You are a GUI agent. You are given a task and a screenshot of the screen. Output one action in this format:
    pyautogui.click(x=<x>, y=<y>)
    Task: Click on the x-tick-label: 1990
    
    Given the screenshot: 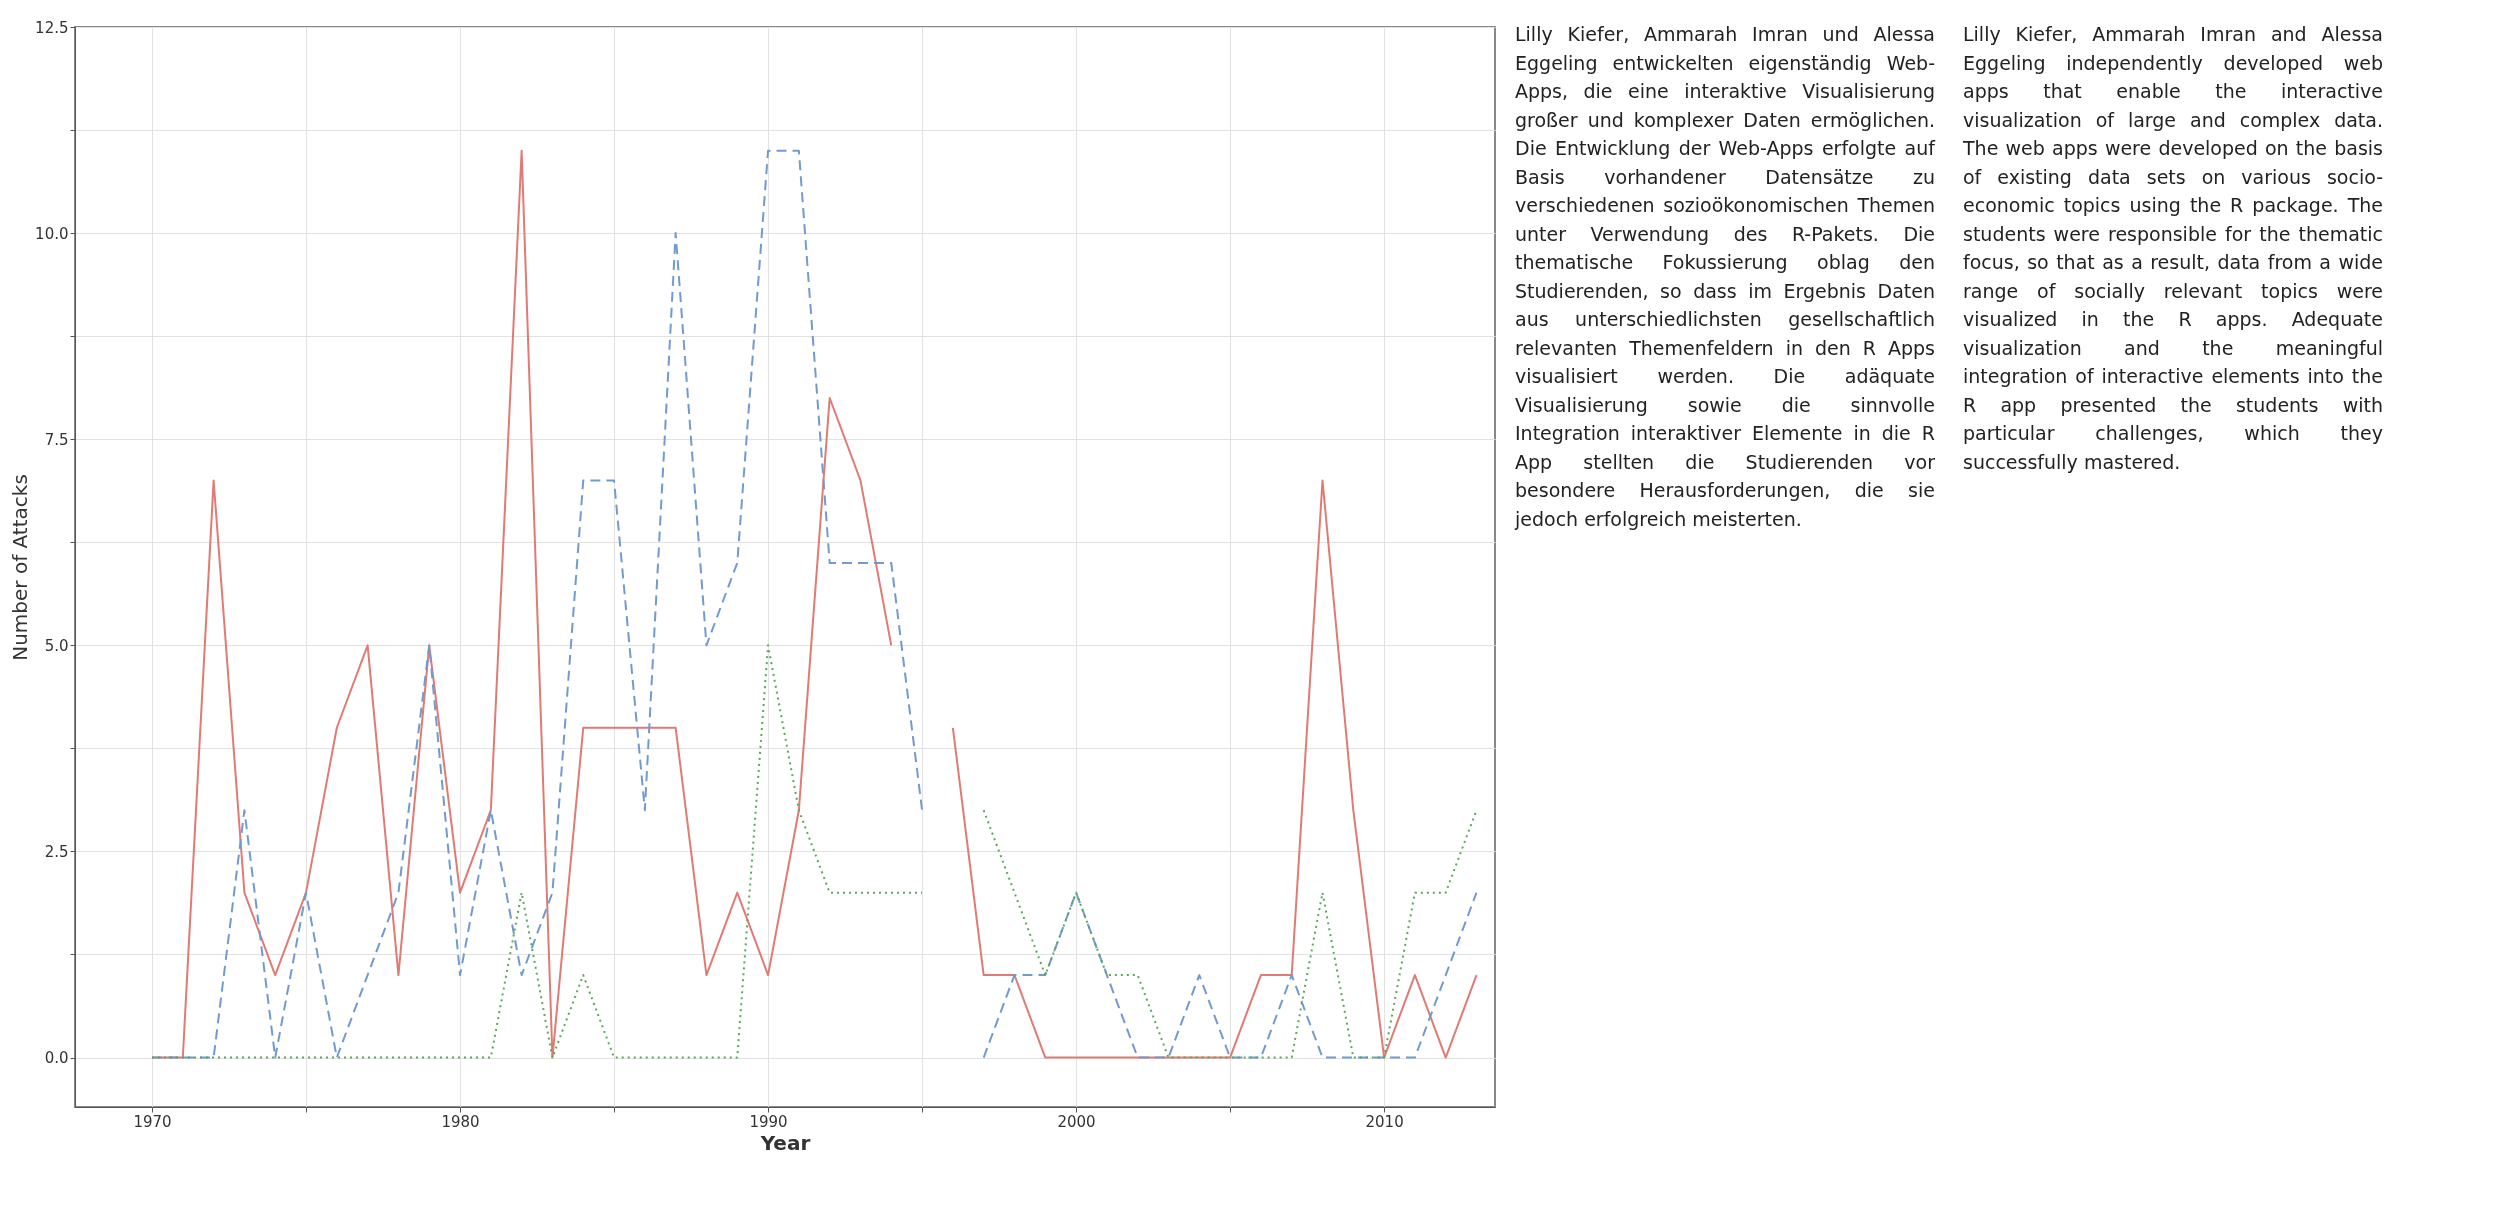 What is the action you would take?
    pyautogui.click(x=768, y=1121)
    